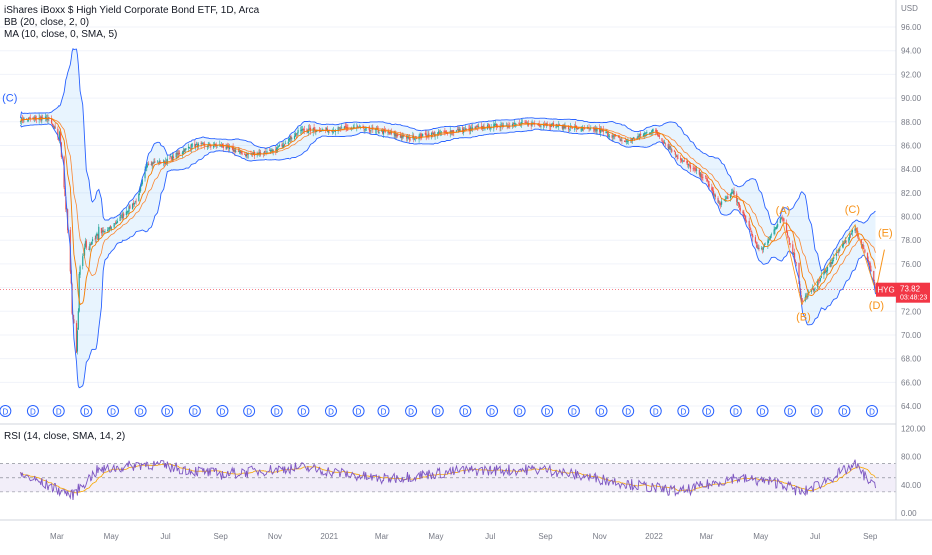  Describe the element at coordinates (65, 436) in the screenshot. I see `rsi-legend: RSI (14, close, SMA, 14, 2)` at that location.